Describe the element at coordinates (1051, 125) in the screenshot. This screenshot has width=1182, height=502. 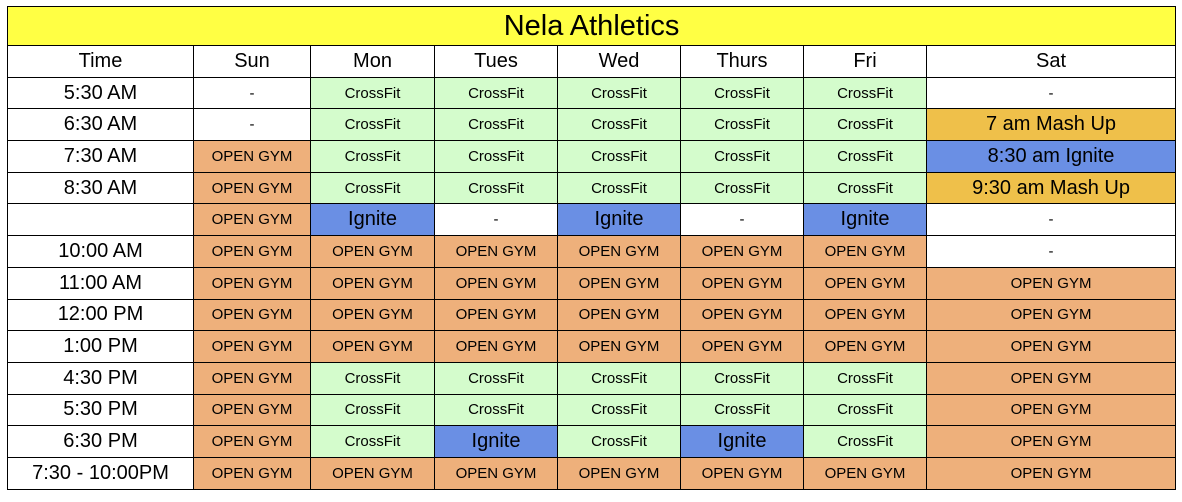
I see `class-cell-sat: 7 am Mash Up` at that location.